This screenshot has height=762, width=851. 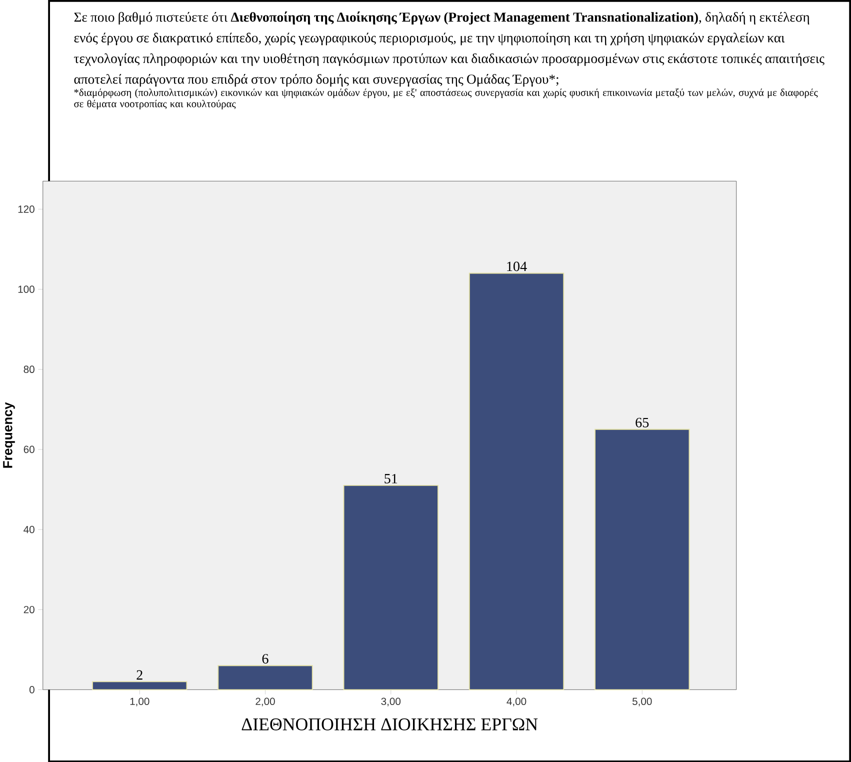 What do you see at coordinates (140, 702) in the screenshot?
I see `x-tick-label: 1,00` at bounding box center [140, 702].